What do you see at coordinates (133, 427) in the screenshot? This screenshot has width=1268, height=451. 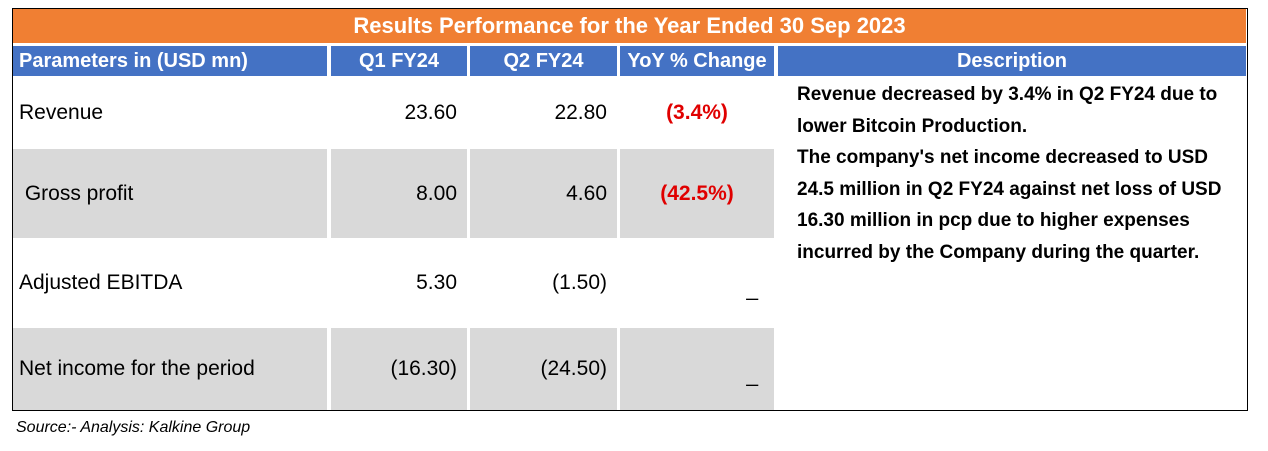 I see `source-note: Source:- Analysis: Kalkine Group` at bounding box center [133, 427].